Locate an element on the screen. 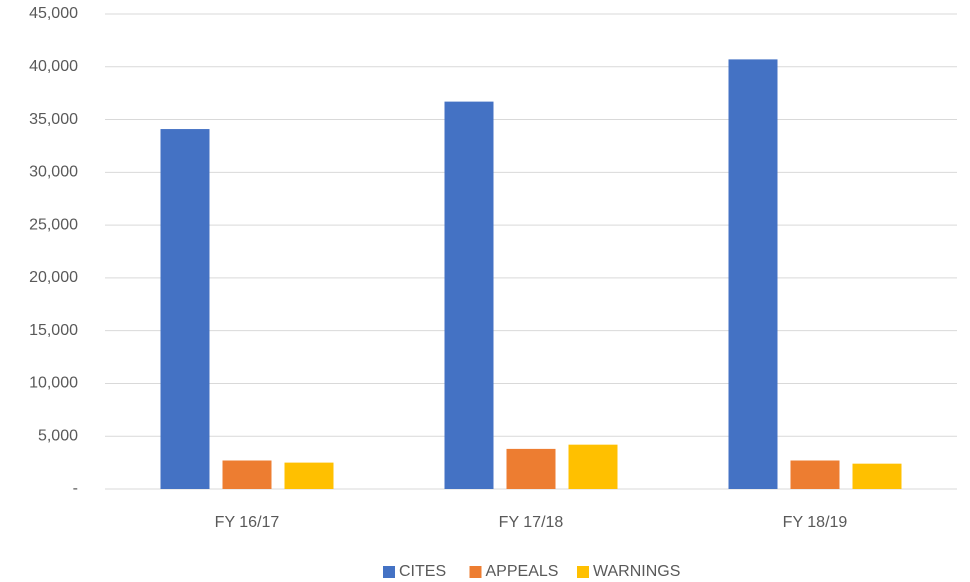  legend-label: WARNINGS is located at coordinates (636, 571).